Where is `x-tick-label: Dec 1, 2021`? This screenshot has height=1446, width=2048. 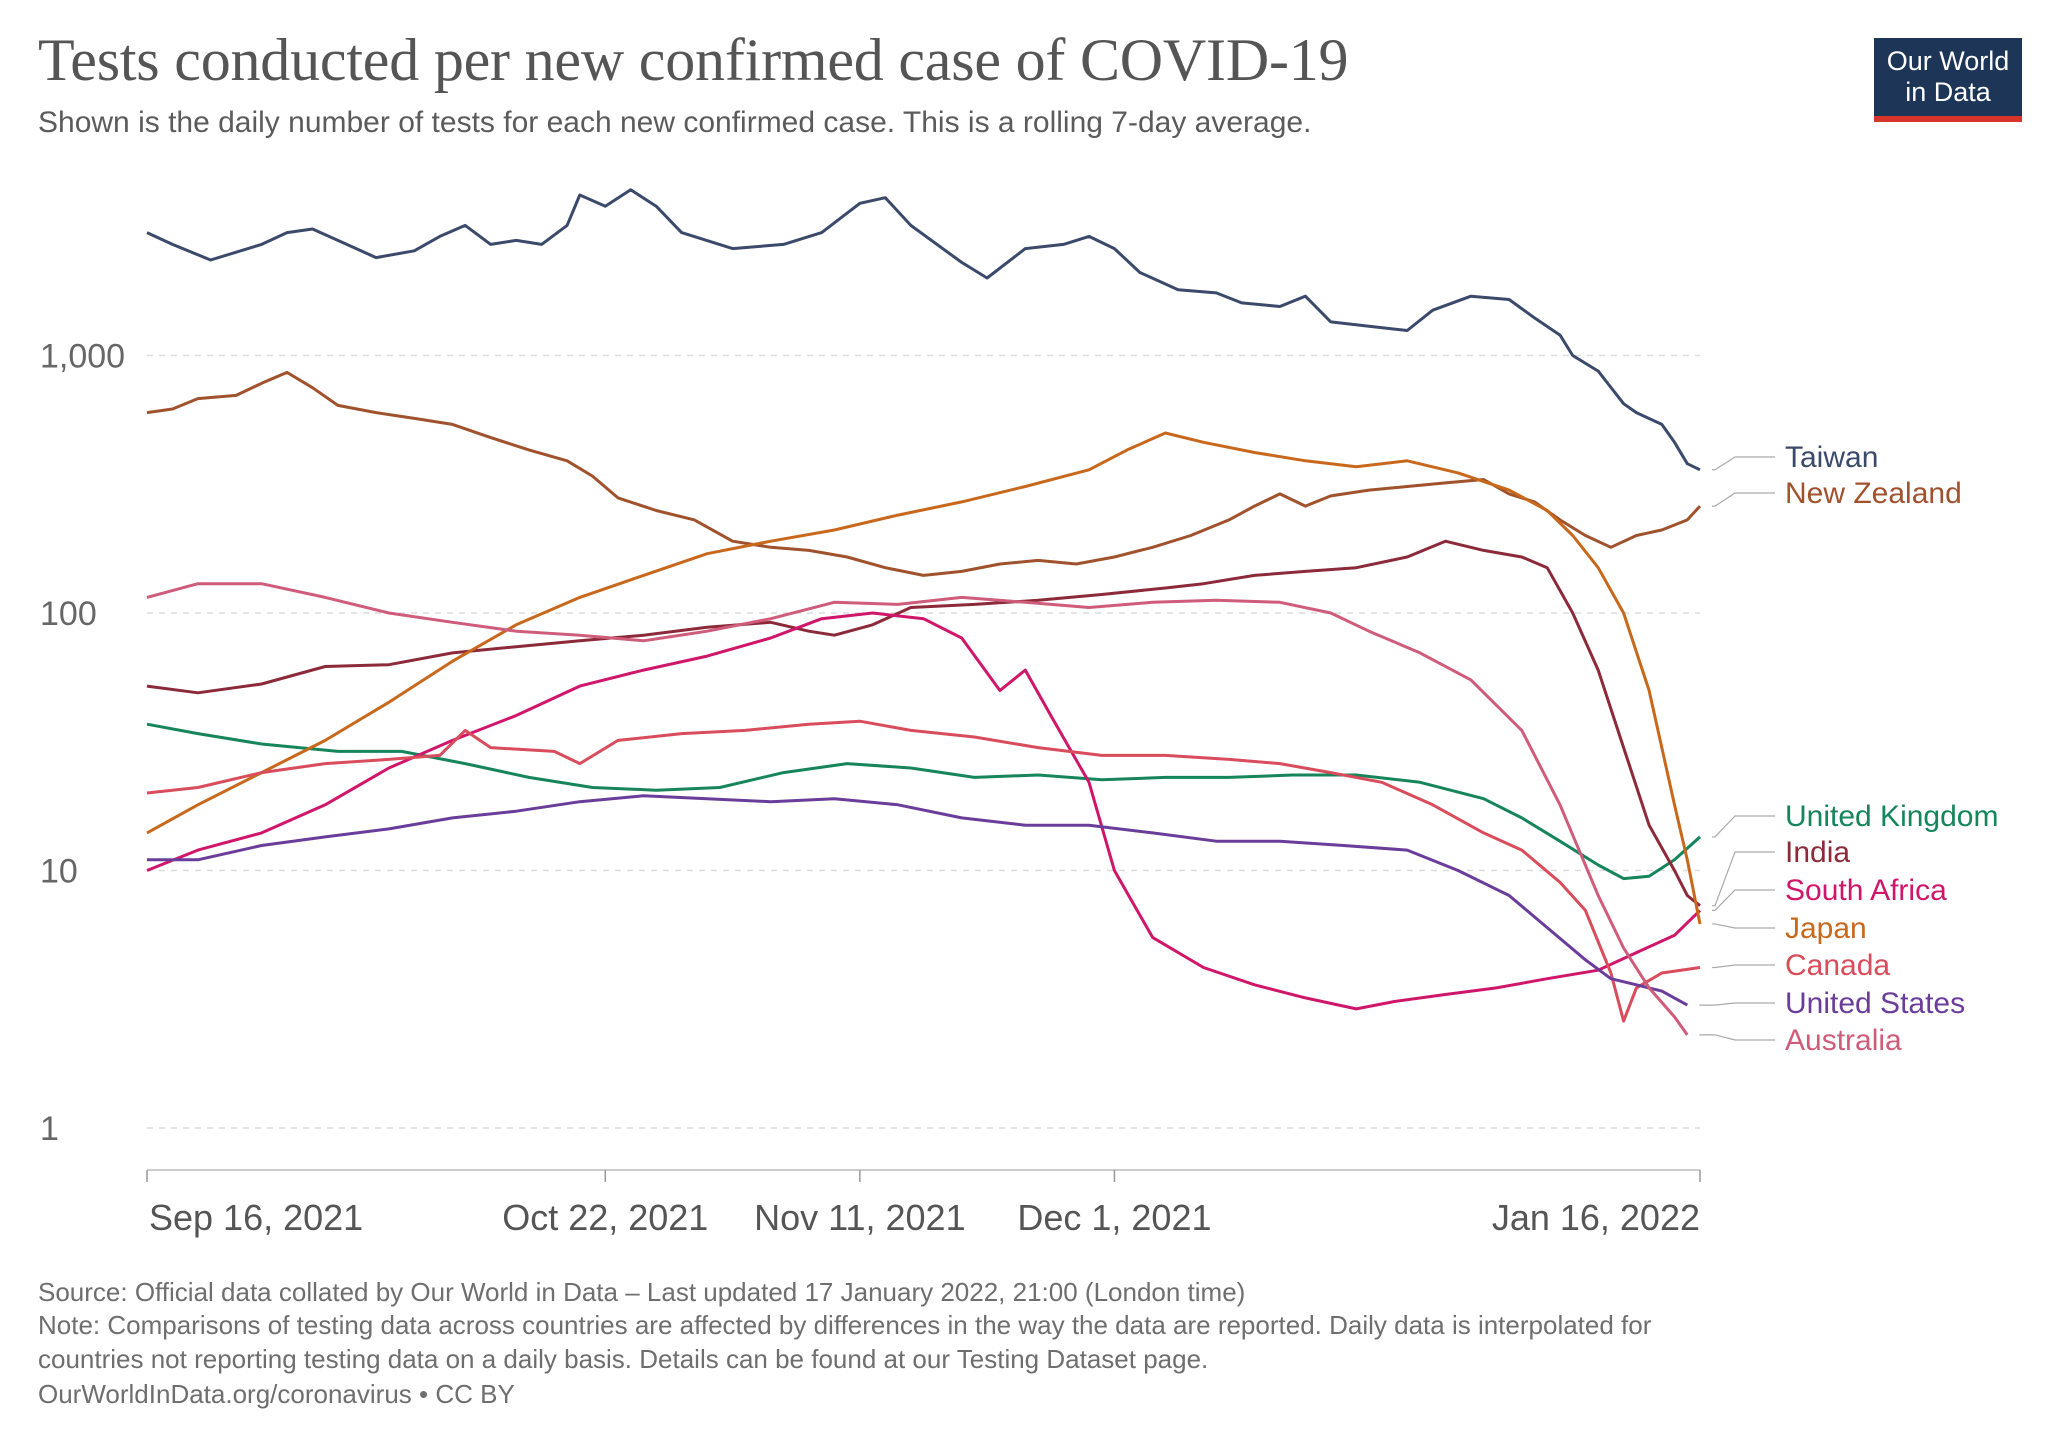
x-tick-label: Dec 1, 2021 is located at coordinates (1114, 1217).